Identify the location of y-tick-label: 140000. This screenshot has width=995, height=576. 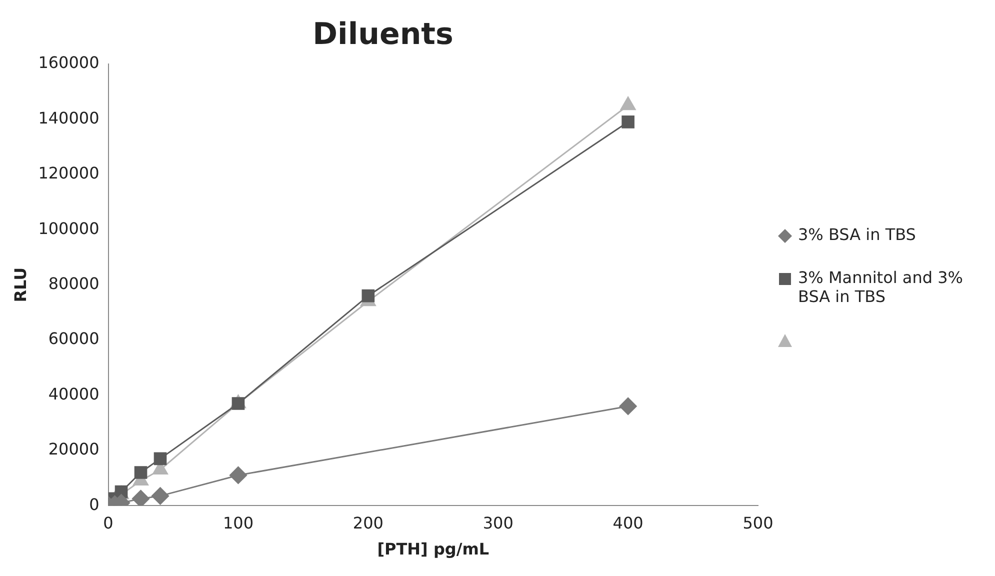
(69, 118).